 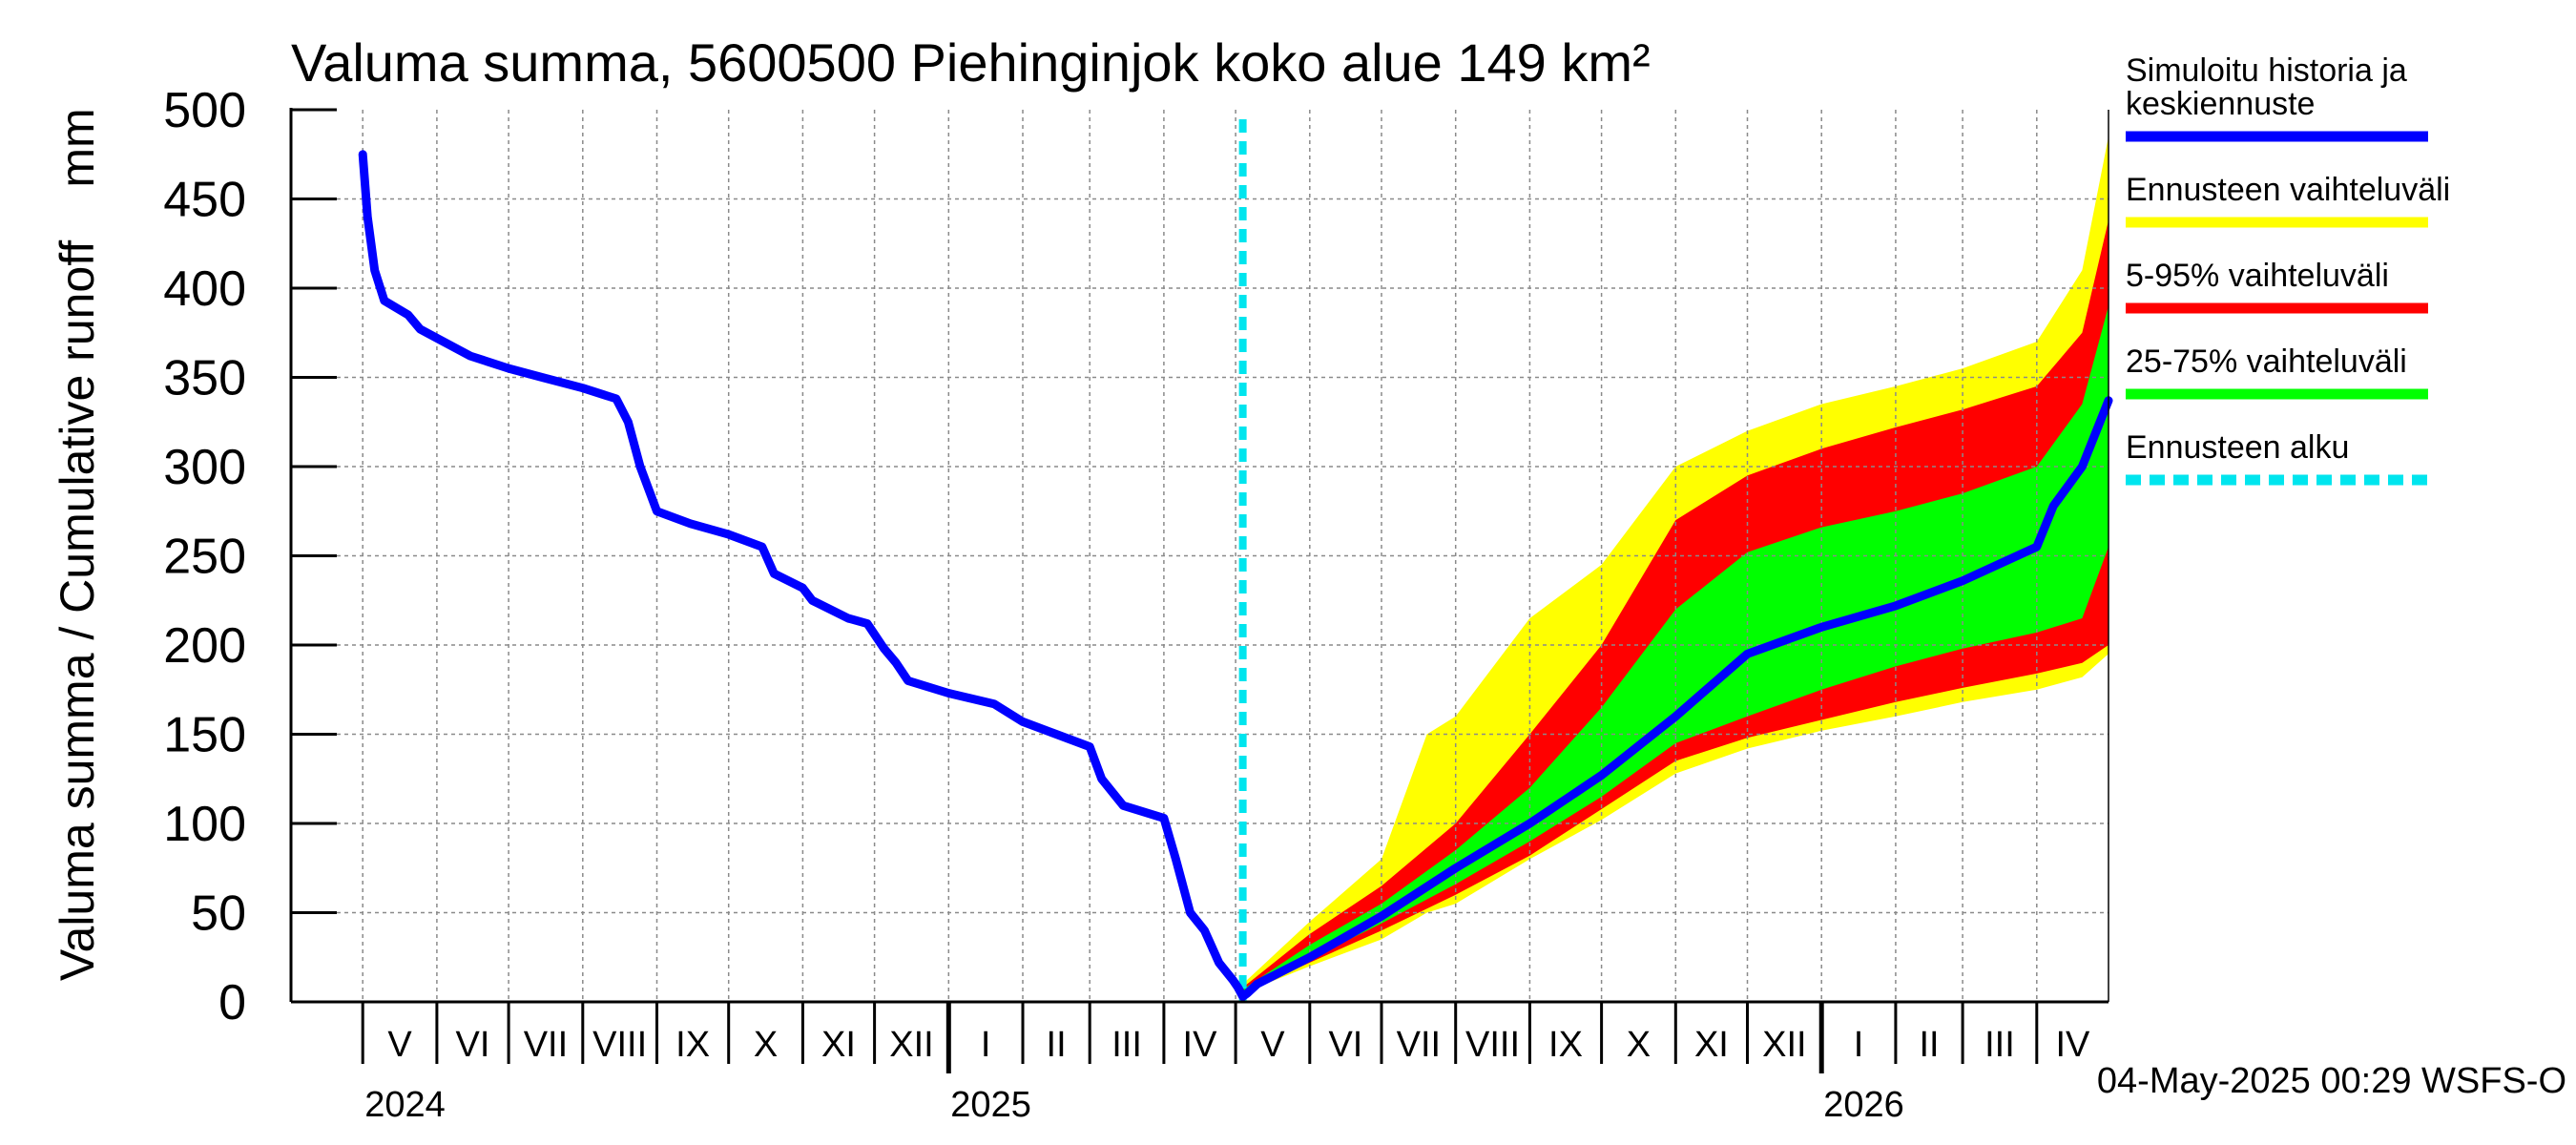 What do you see at coordinates (250, 557) in the screenshot?
I see `y-axis-ticks: 0 50 100 150 200 250 300 350 400 450 500` at bounding box center [250, 557].